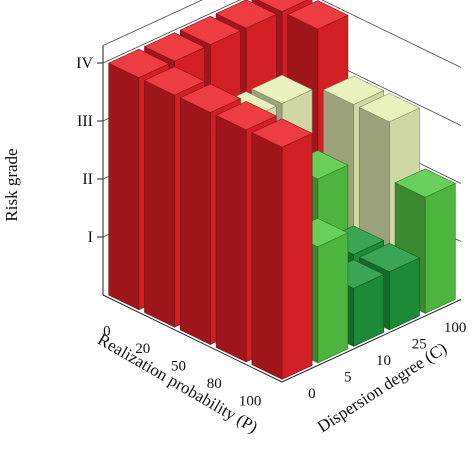  I want to click on x-tick-label: 20, so click(142, 349).